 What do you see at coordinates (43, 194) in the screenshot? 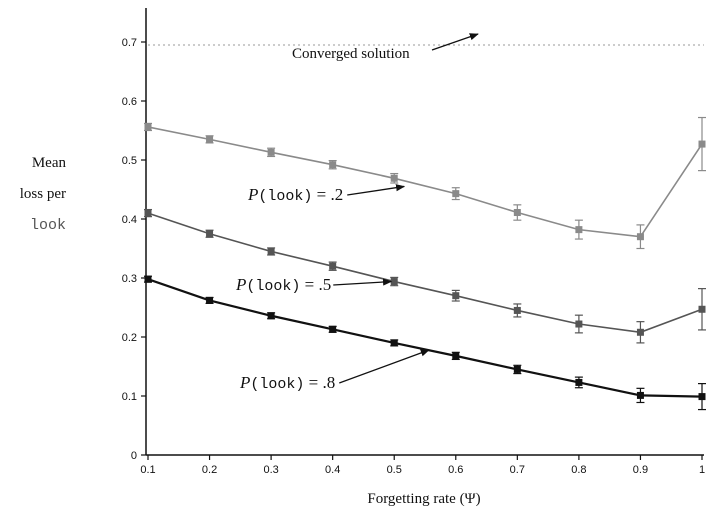
I see `y-axis-label-line-2: loss per` at bounding box center [43, 194].